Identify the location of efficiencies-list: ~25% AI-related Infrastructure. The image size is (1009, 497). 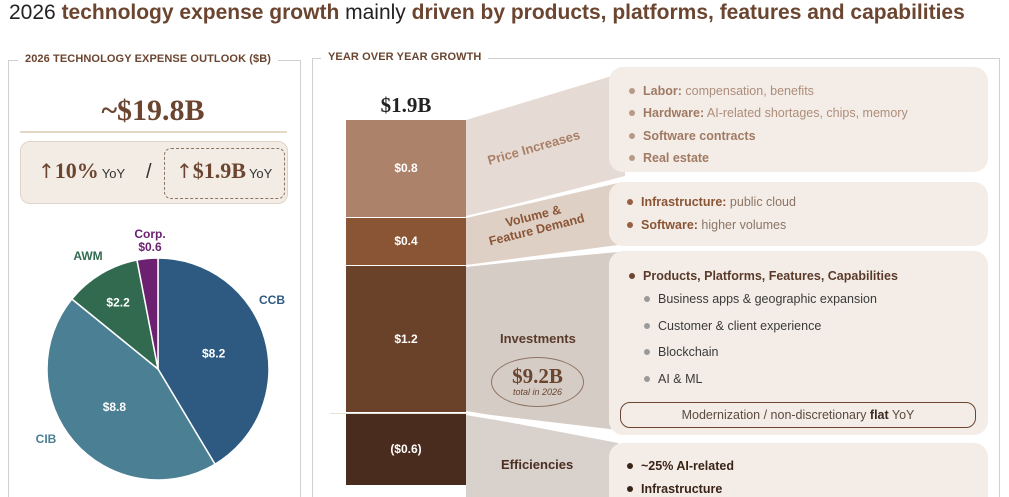
(680, 476).